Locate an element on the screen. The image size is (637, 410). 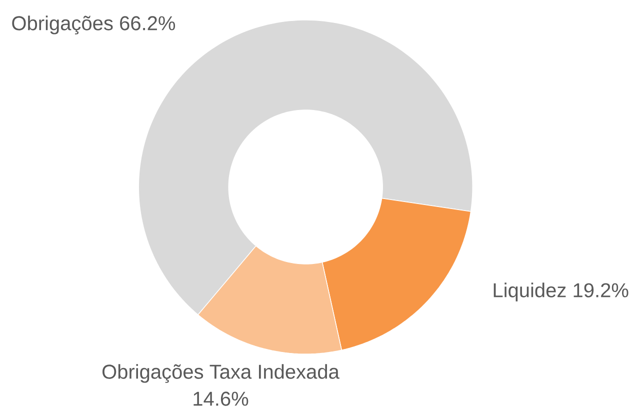
data-label: 66.2% is located at coordinates (148, 23).